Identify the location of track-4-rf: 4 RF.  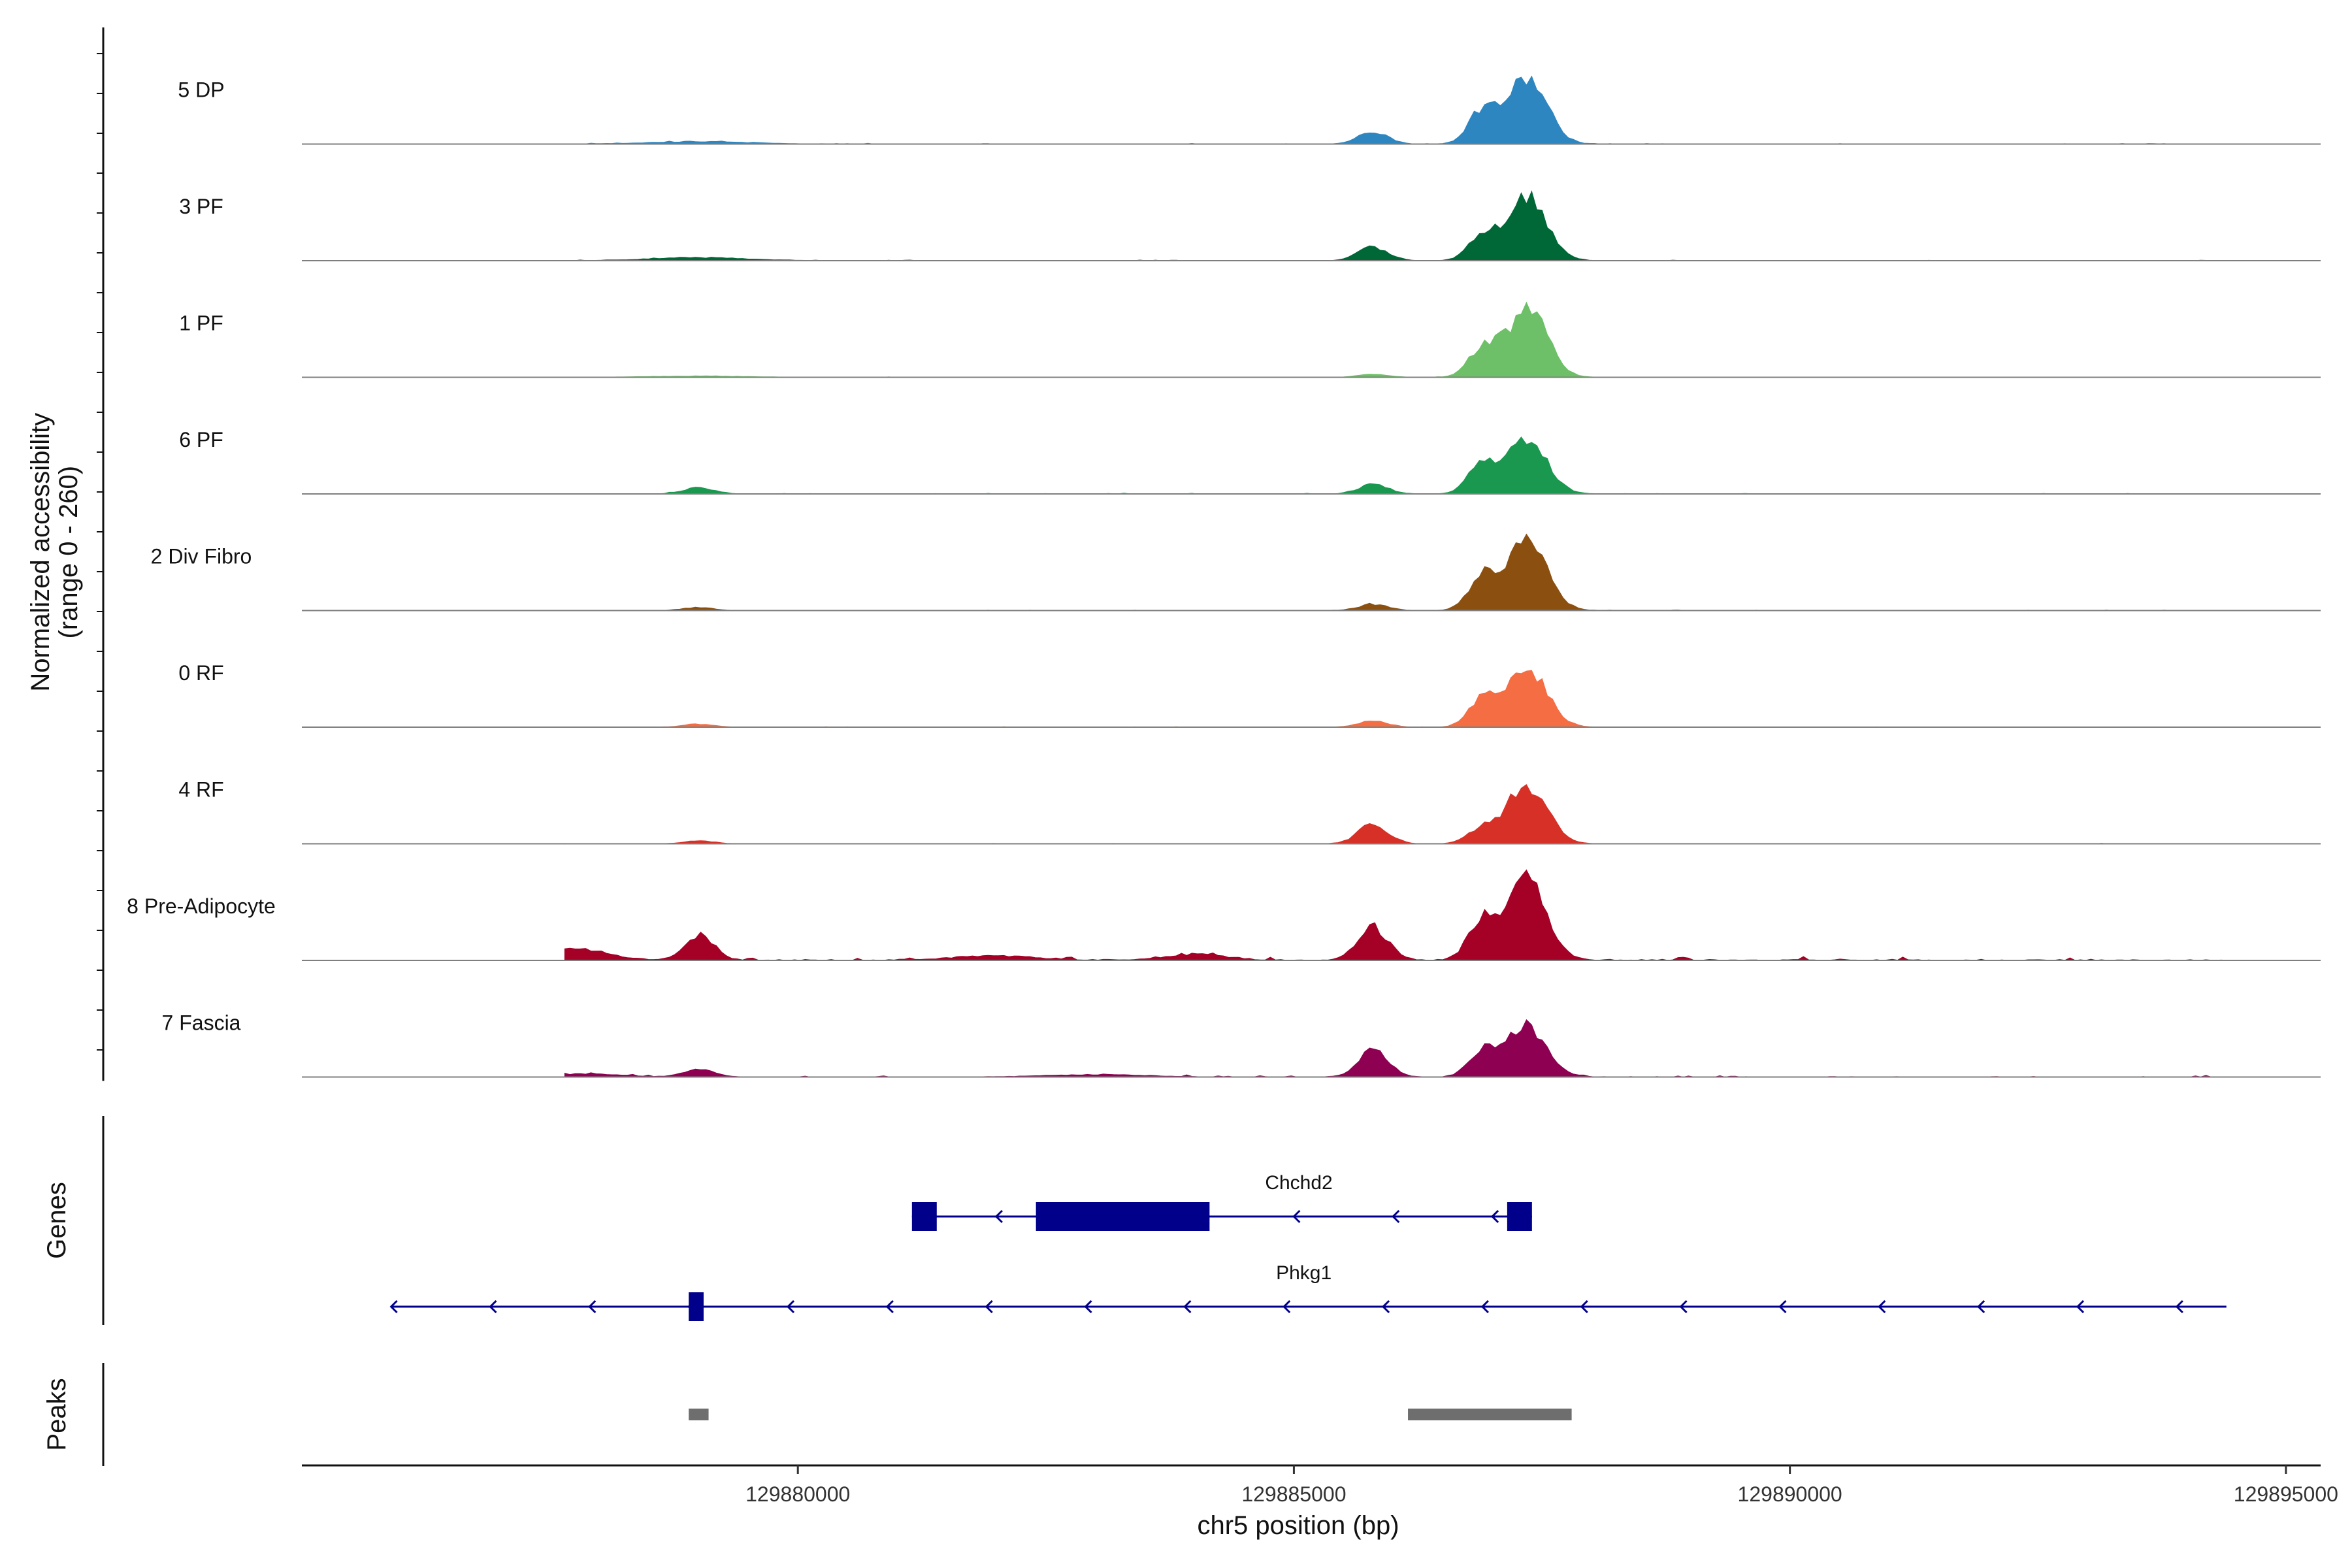
(1249, 811).